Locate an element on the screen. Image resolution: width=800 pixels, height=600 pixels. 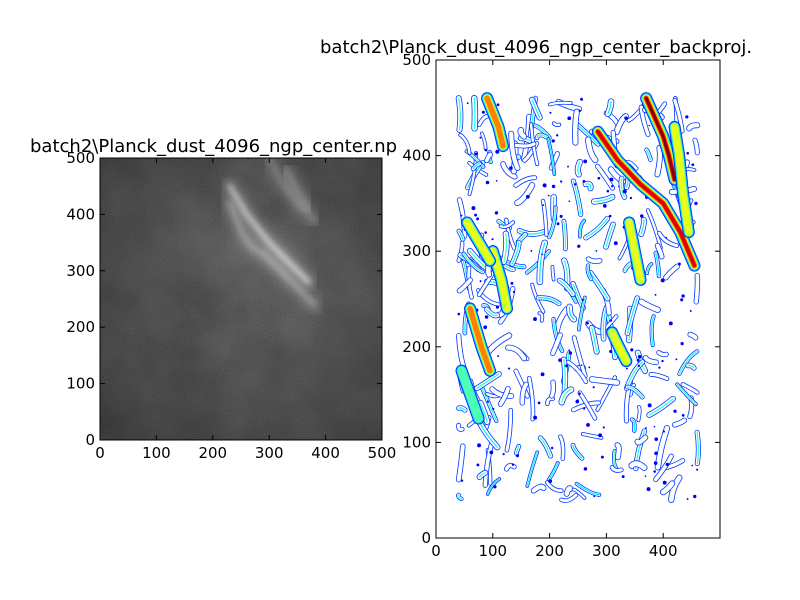
dust-map-x-tick-label: 0 is located at coordinates (100, 453).